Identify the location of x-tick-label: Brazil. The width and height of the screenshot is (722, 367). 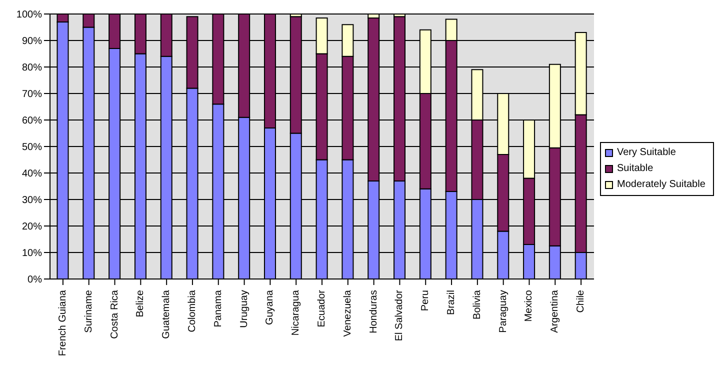
(452, 303).